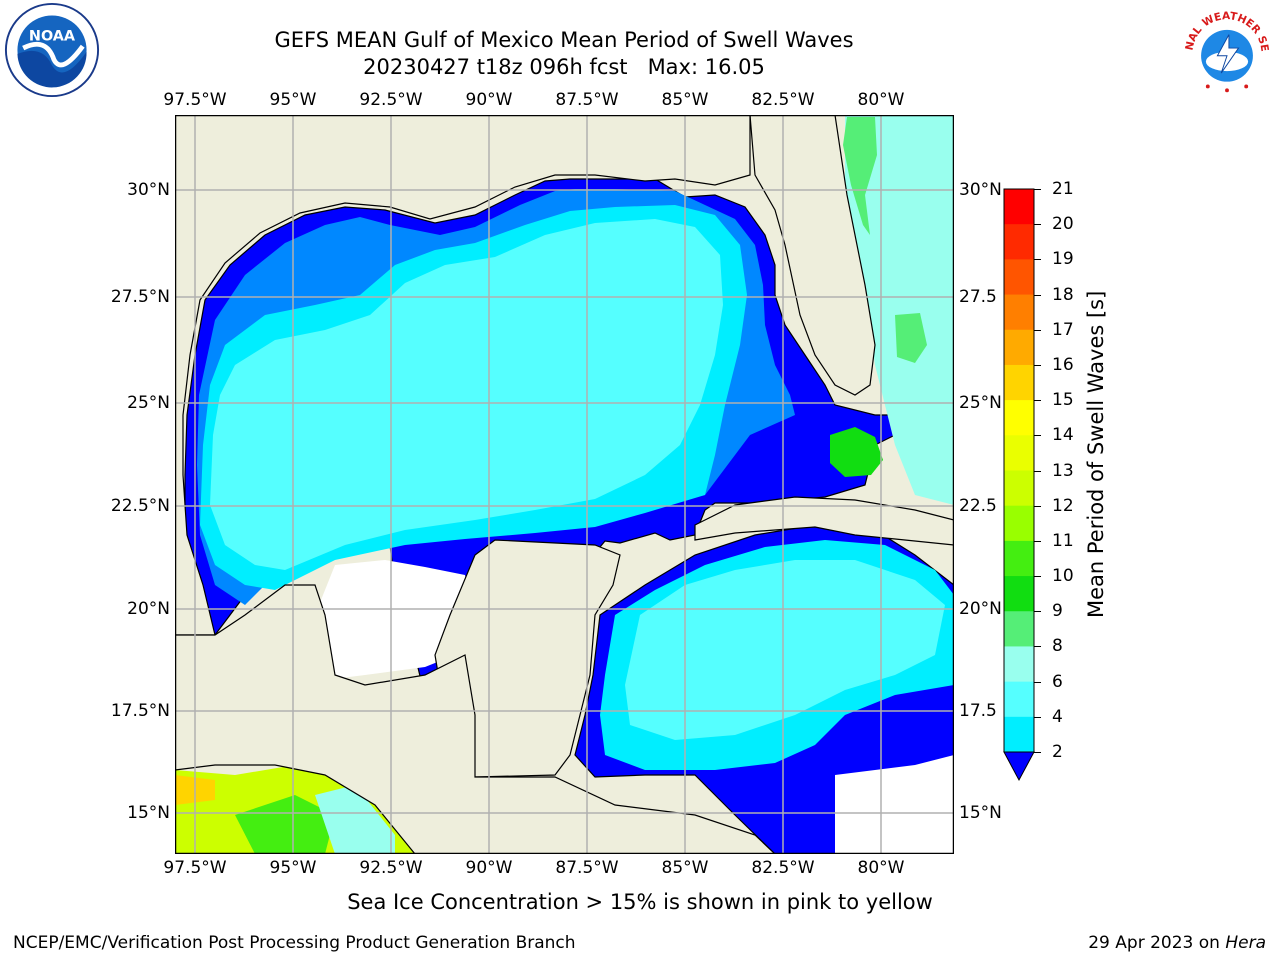  Describe the element at coordinates (140, 711) in the screenshot. I see `lat-label-left: 17.5°N` at that location.